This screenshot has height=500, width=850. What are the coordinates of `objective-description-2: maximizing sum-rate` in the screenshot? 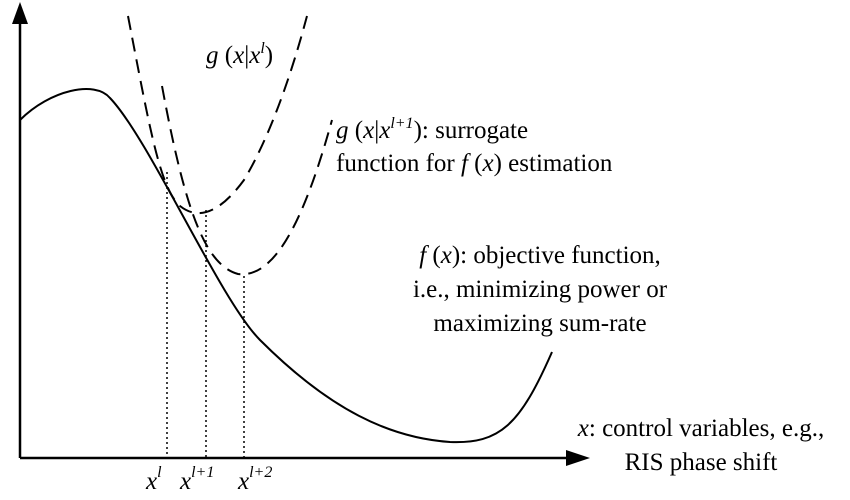 It's located at (539, 323).